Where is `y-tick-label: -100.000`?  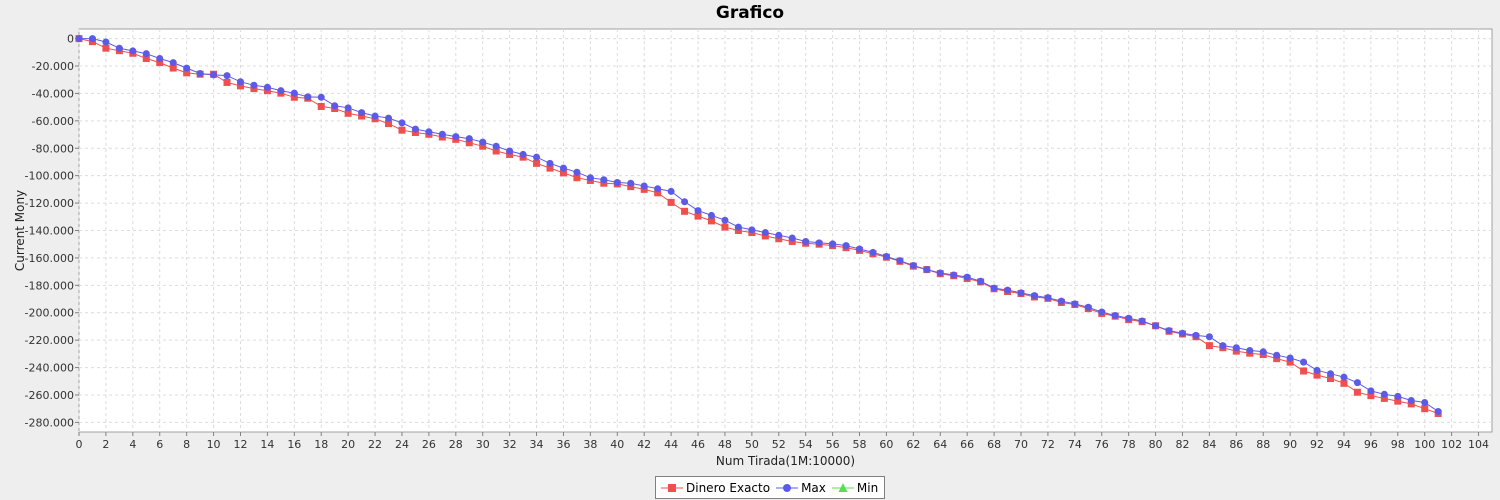
y-tick-label: -100.000 is located at coordinates (49, 176).